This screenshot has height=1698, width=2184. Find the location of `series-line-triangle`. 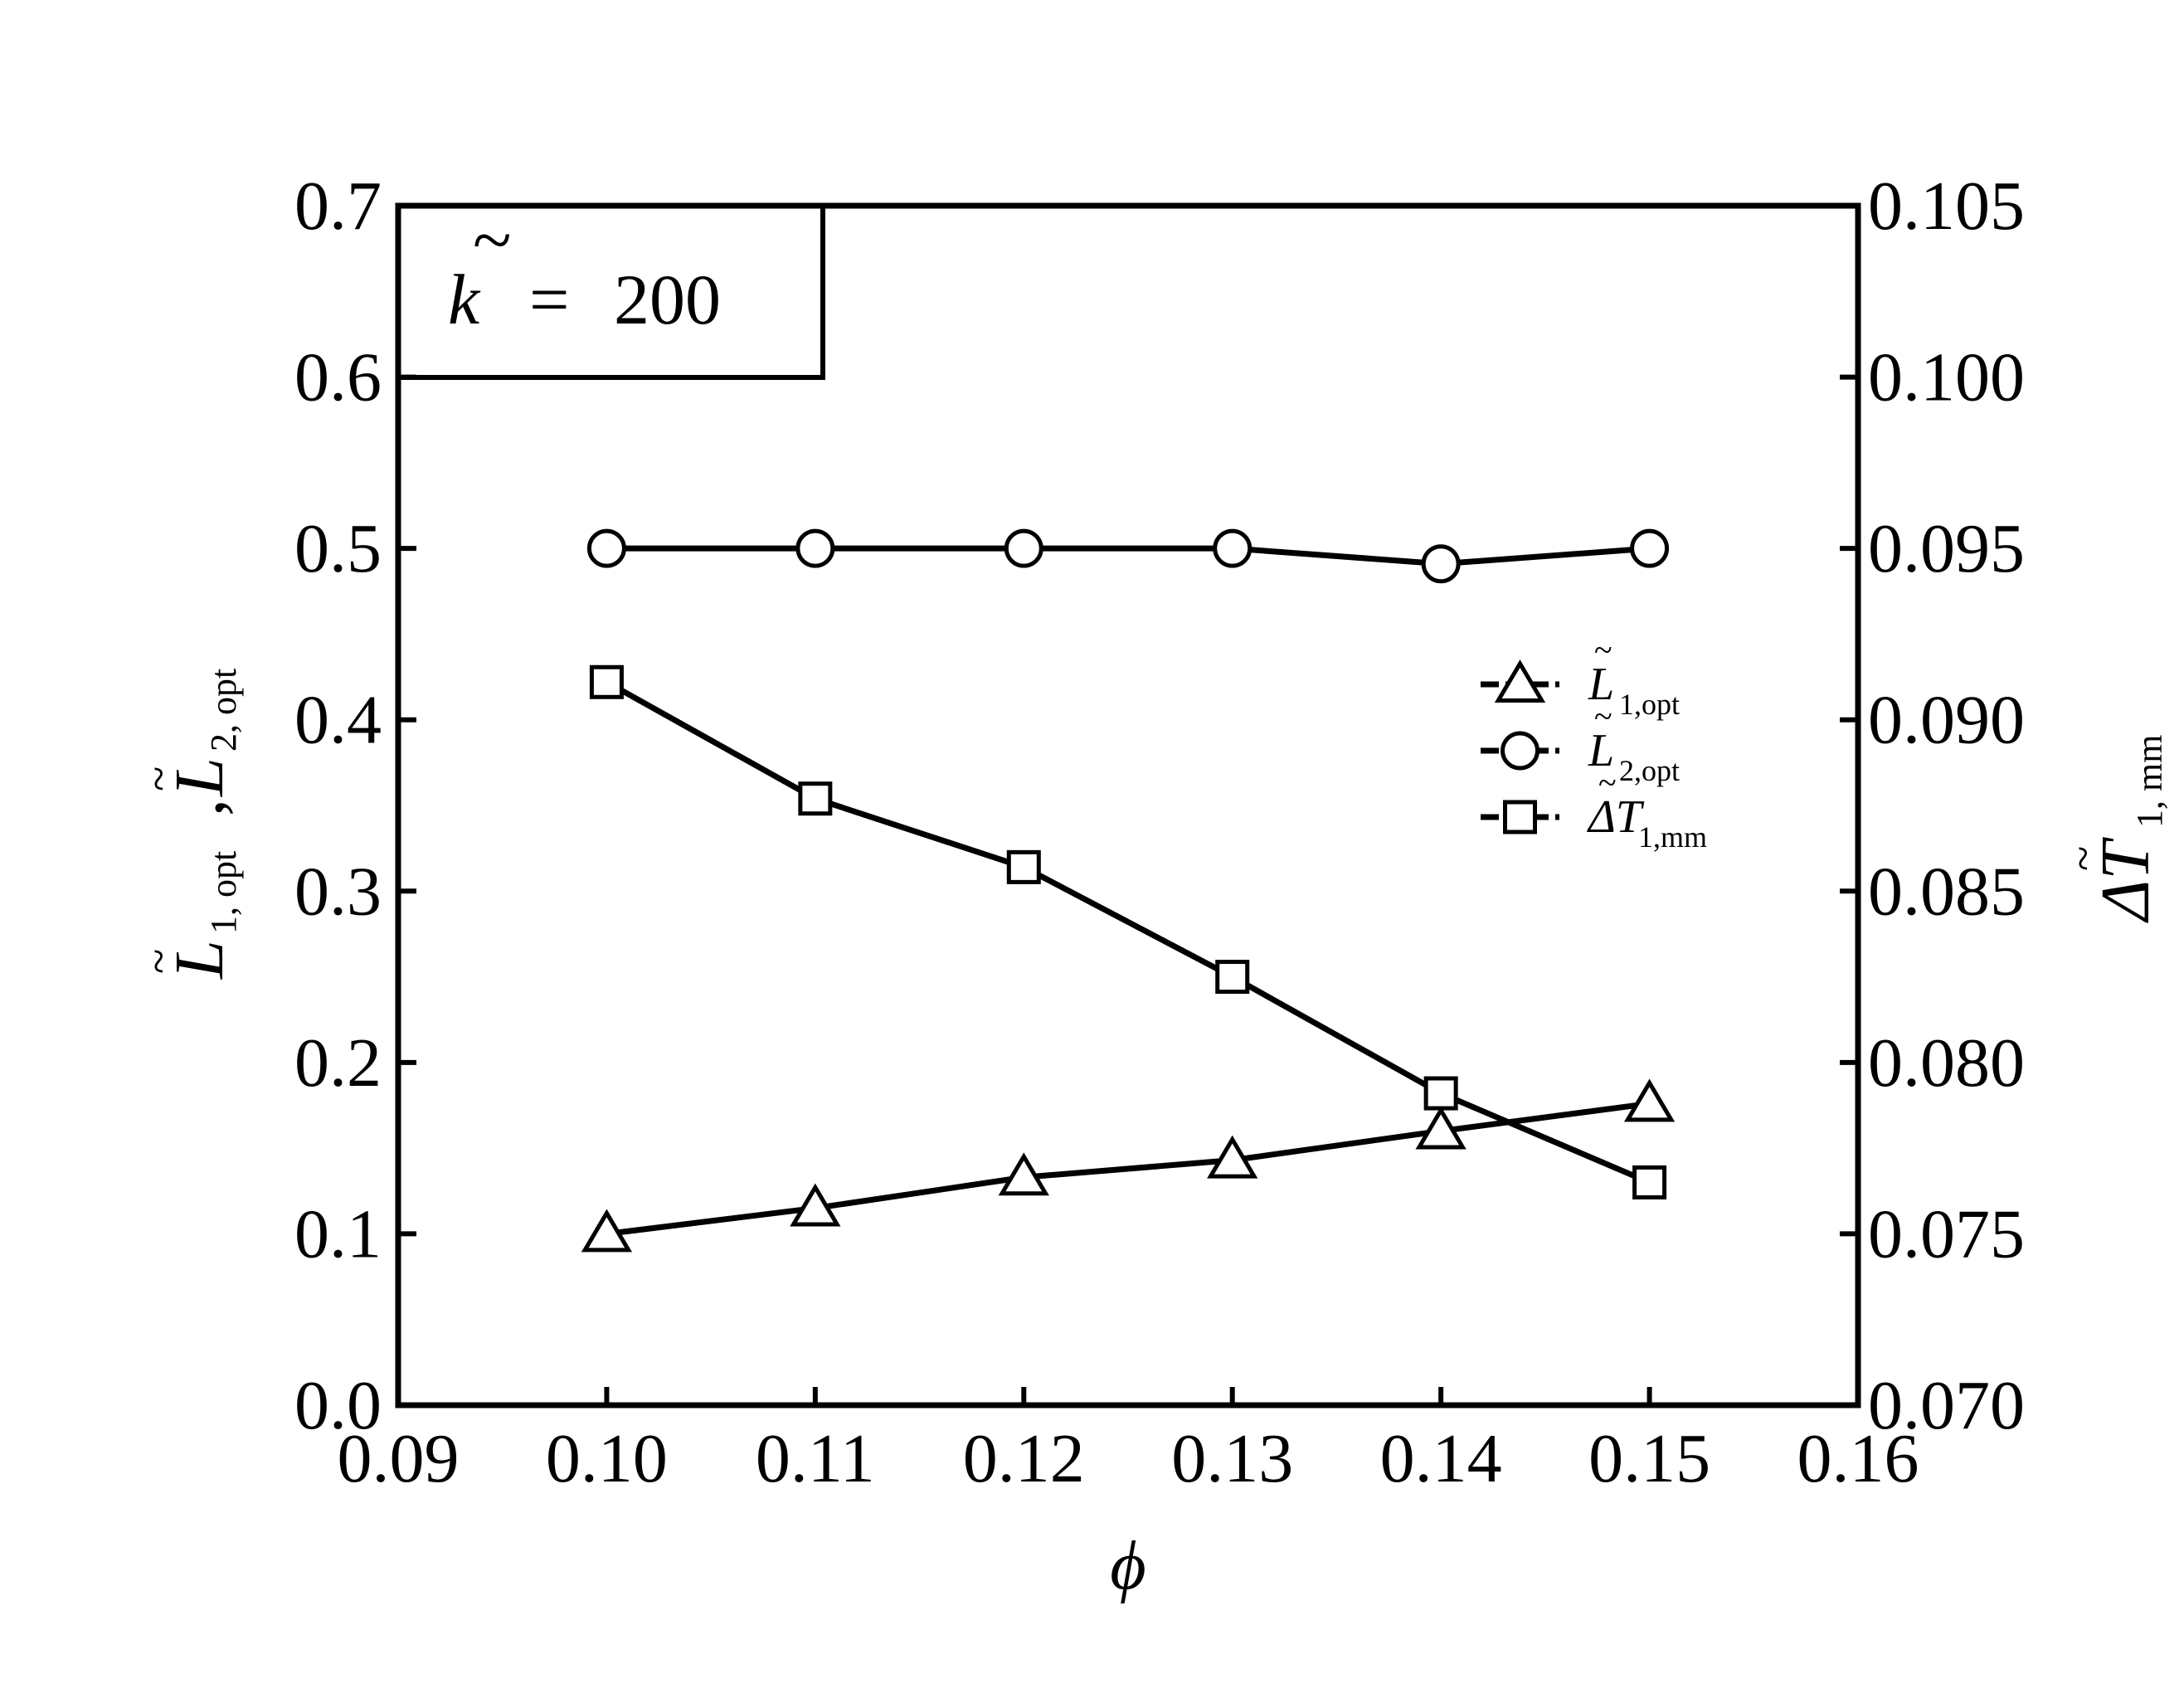

series-line-triangle is located at coordinates (1128, 1168).